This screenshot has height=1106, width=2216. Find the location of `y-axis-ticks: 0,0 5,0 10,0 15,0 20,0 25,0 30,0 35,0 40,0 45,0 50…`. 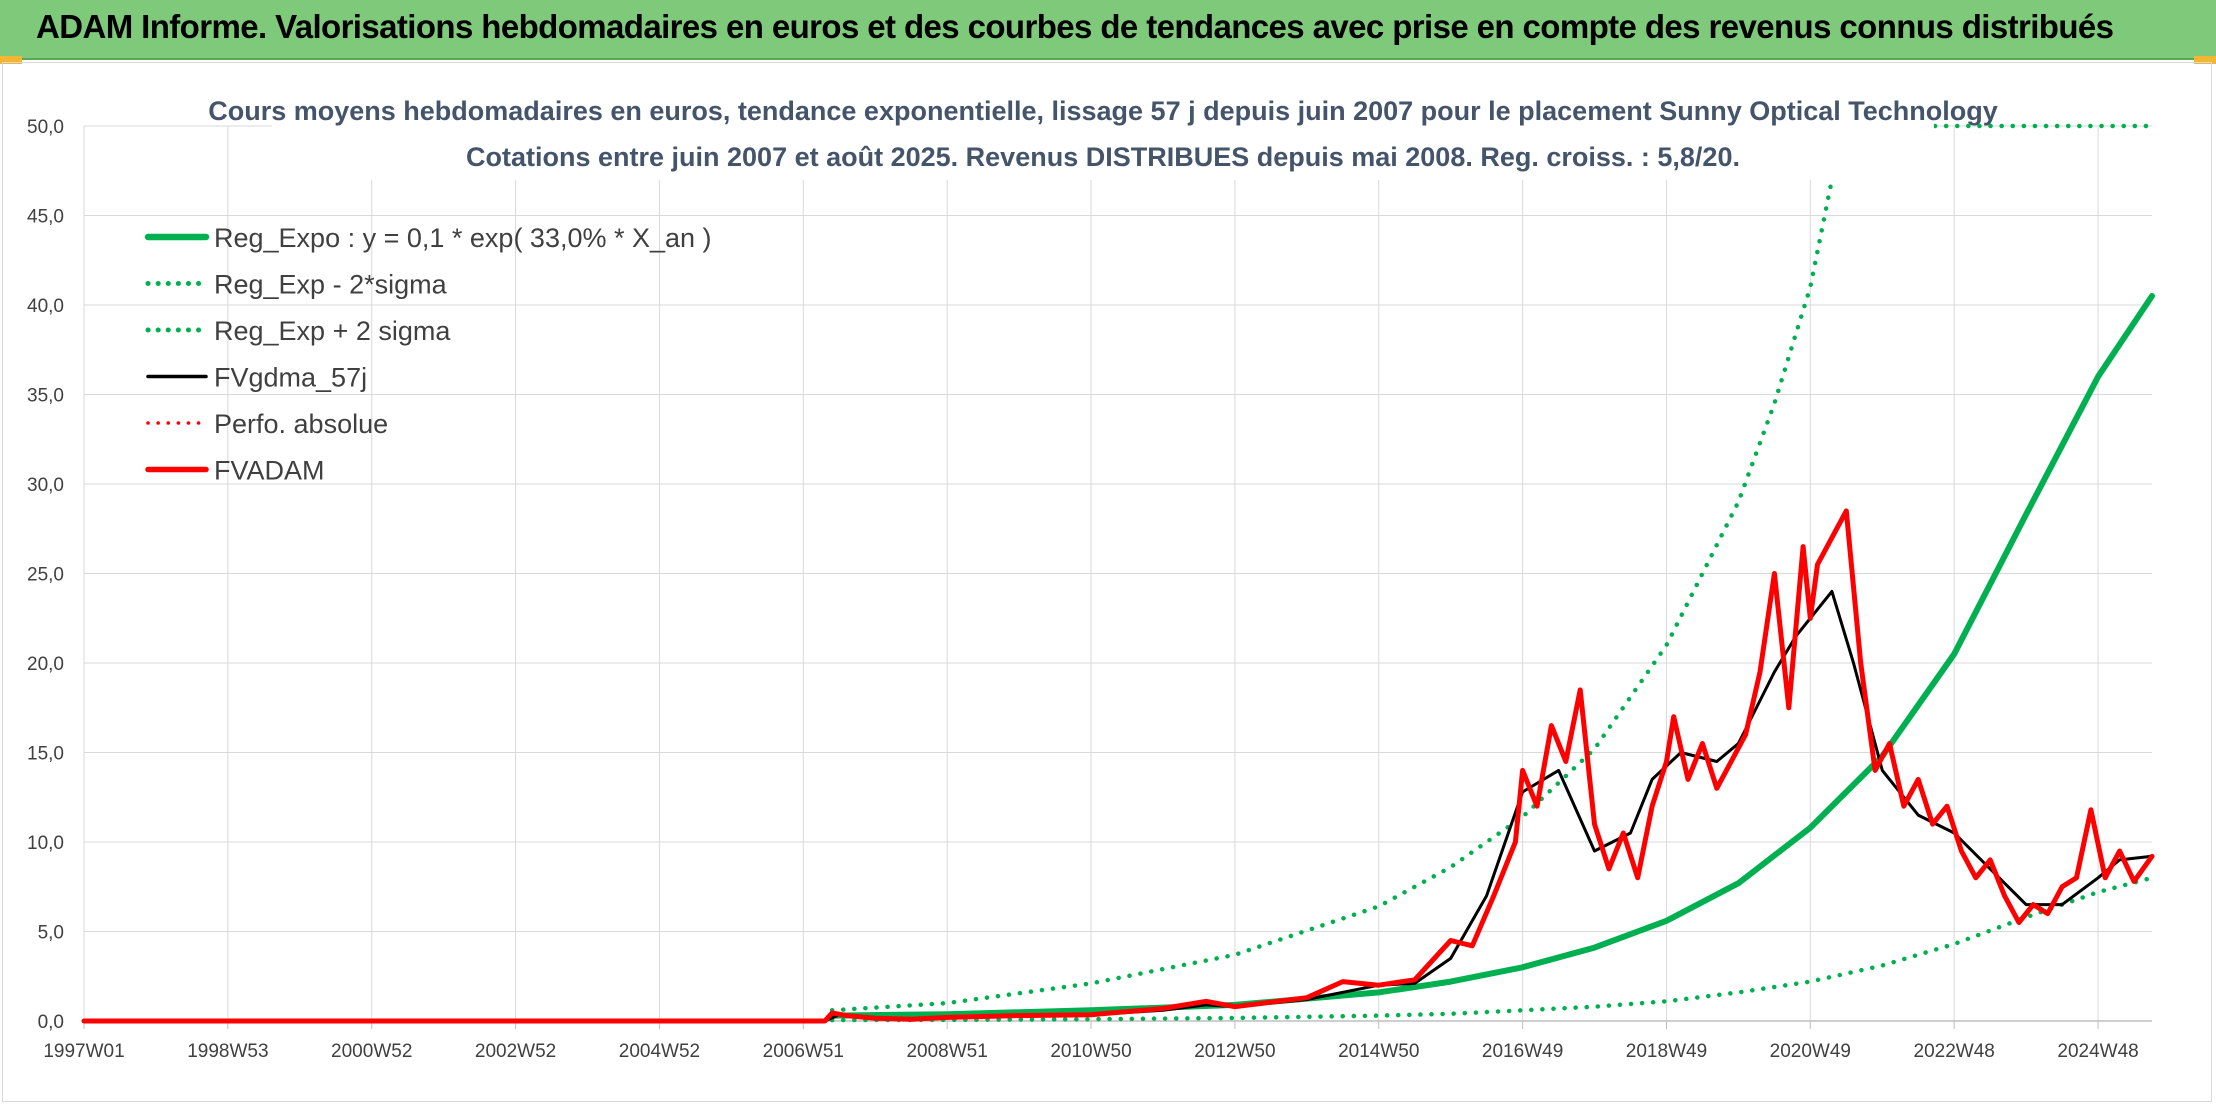

y-axis-ticks: 0,0 5,0 10,0 15,0 20,0 25,0 30,0 35,0 40,0 45,0 50… is located at coordinates (45, 575).